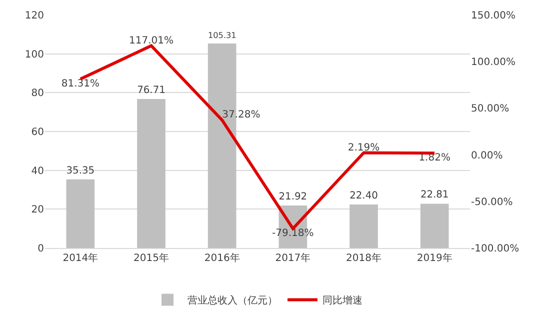 This screenshot has height=326, width=540. Describe the element at coordinates (434, 258) in the screenshot. I see `x-tick-label: 2019年` at that location.